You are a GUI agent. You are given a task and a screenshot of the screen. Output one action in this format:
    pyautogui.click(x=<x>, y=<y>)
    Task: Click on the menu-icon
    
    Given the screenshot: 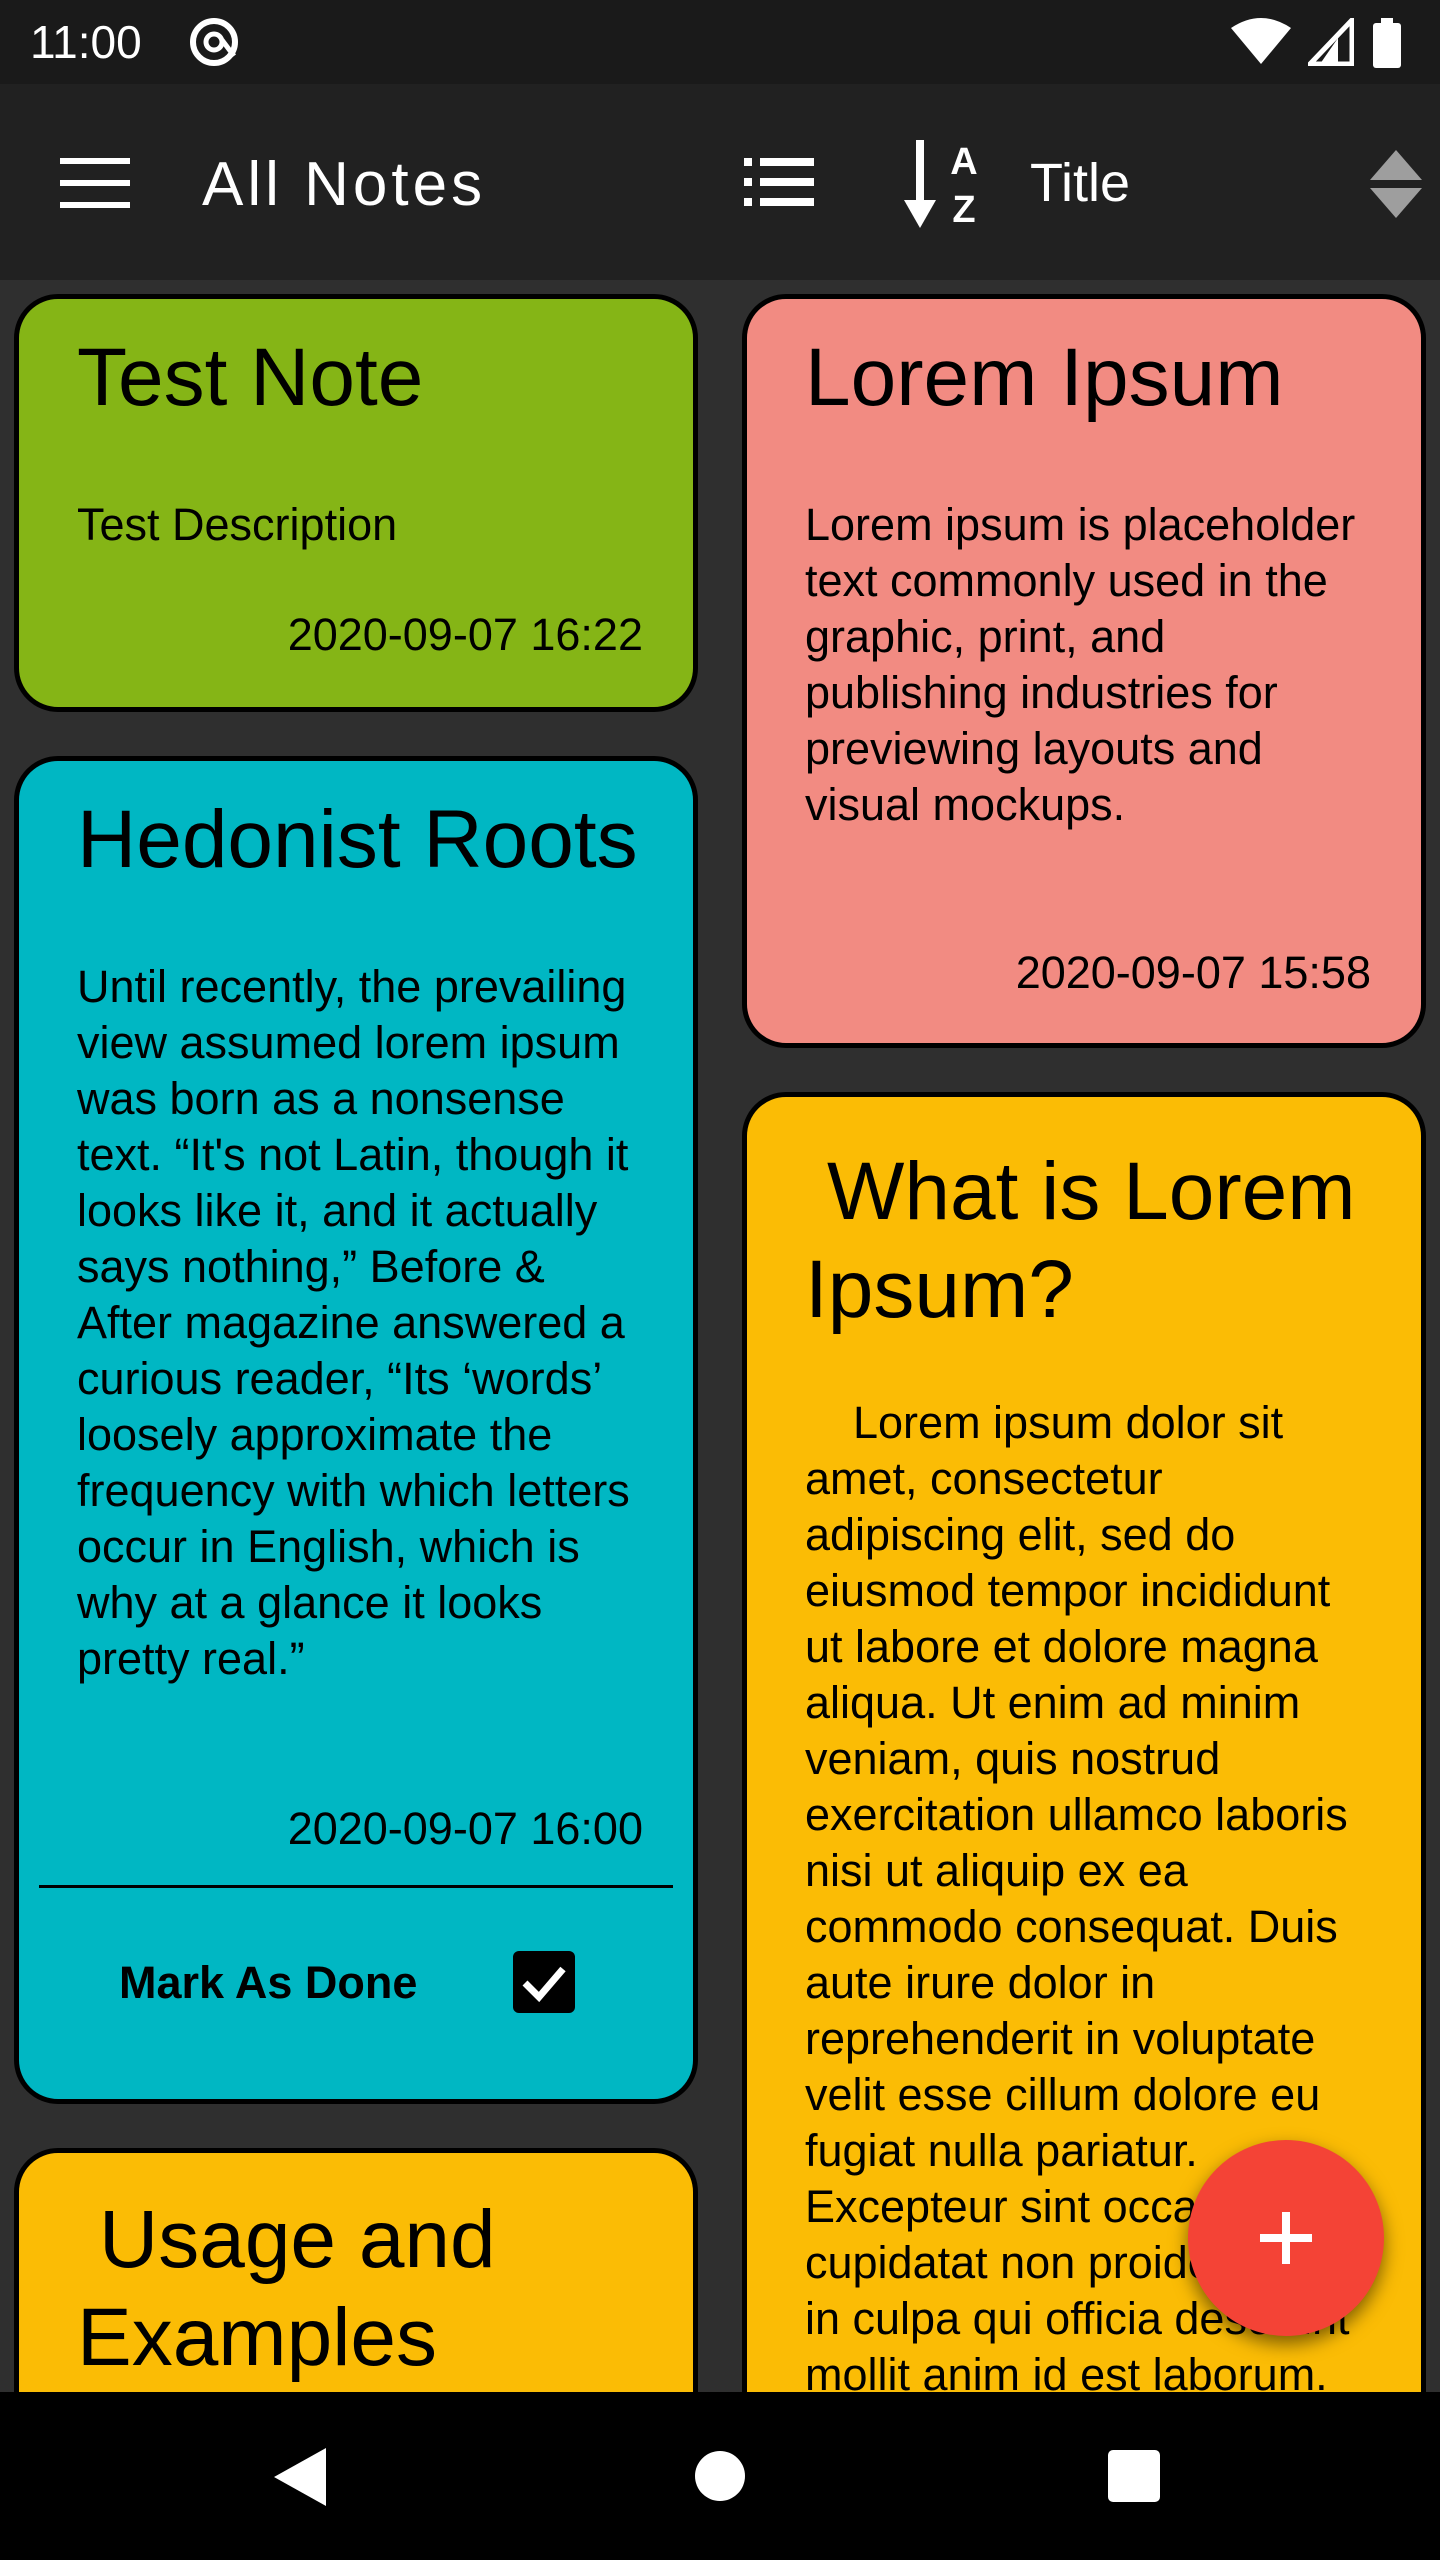 What is the action you would take?
    pyautogui.click(x=95, y=183)
    